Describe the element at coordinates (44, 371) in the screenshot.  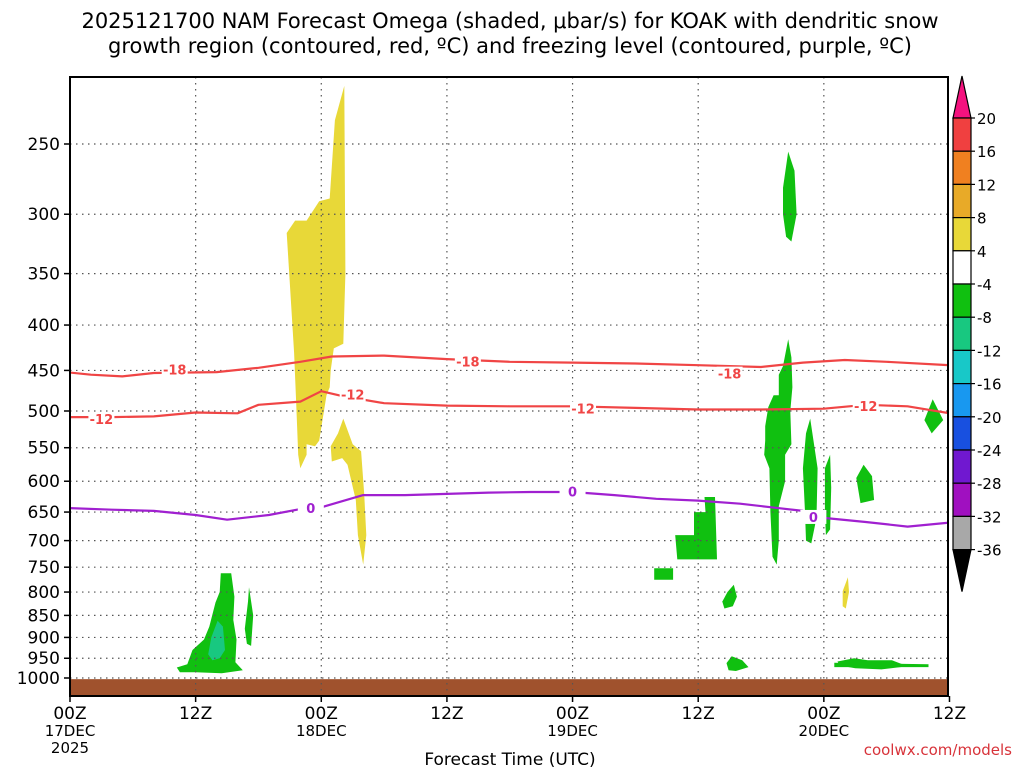
I see `y-tick-label: 450` at that location.